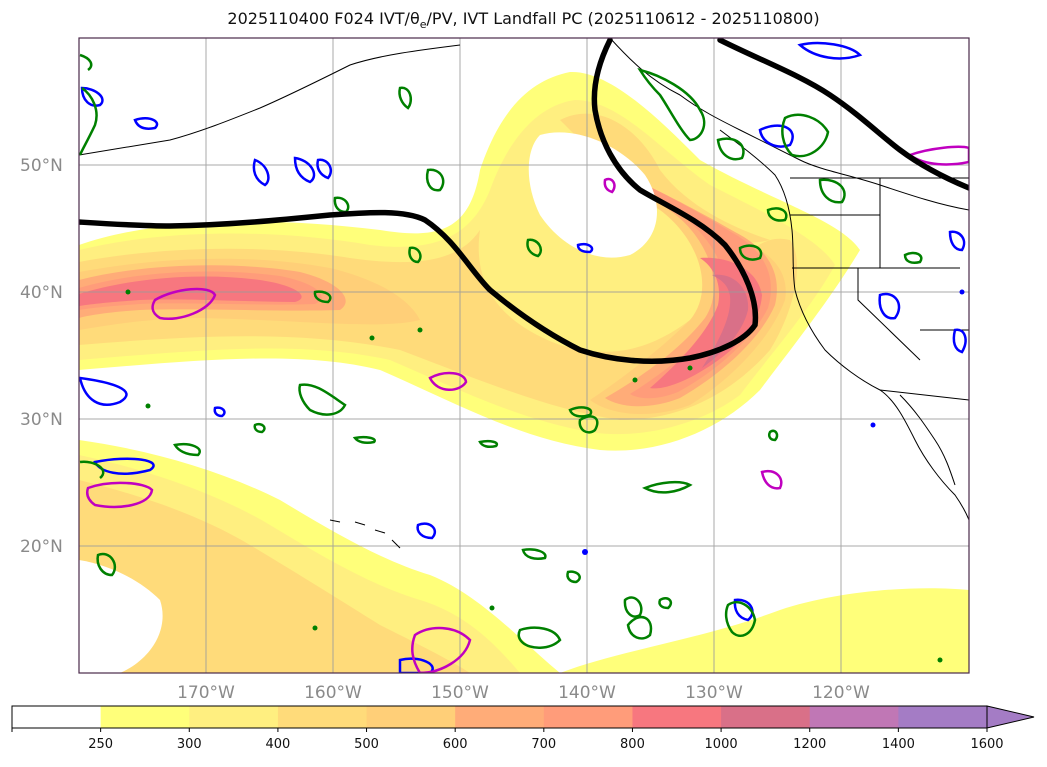 The width and height of the screenshot is (1047, 767). Describe the element at coordinates (523, 693) in the screenshot. I see `lon-labels: 170°W 160°W 150°W 140°W 130°W 120°W` at that location.